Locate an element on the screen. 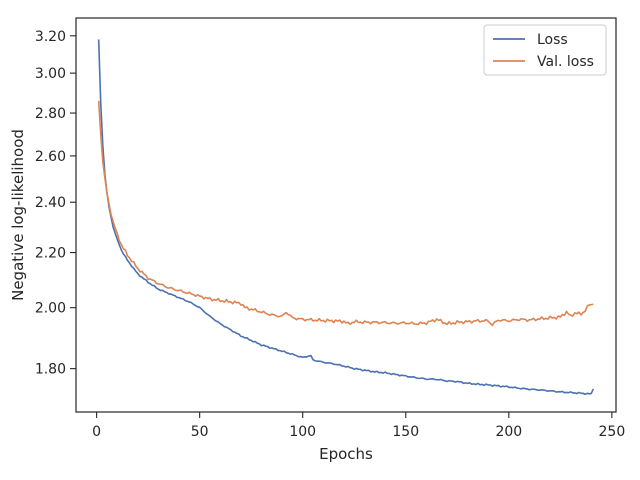  legend: Loss Val. loss is located at coordinates (545, 50).